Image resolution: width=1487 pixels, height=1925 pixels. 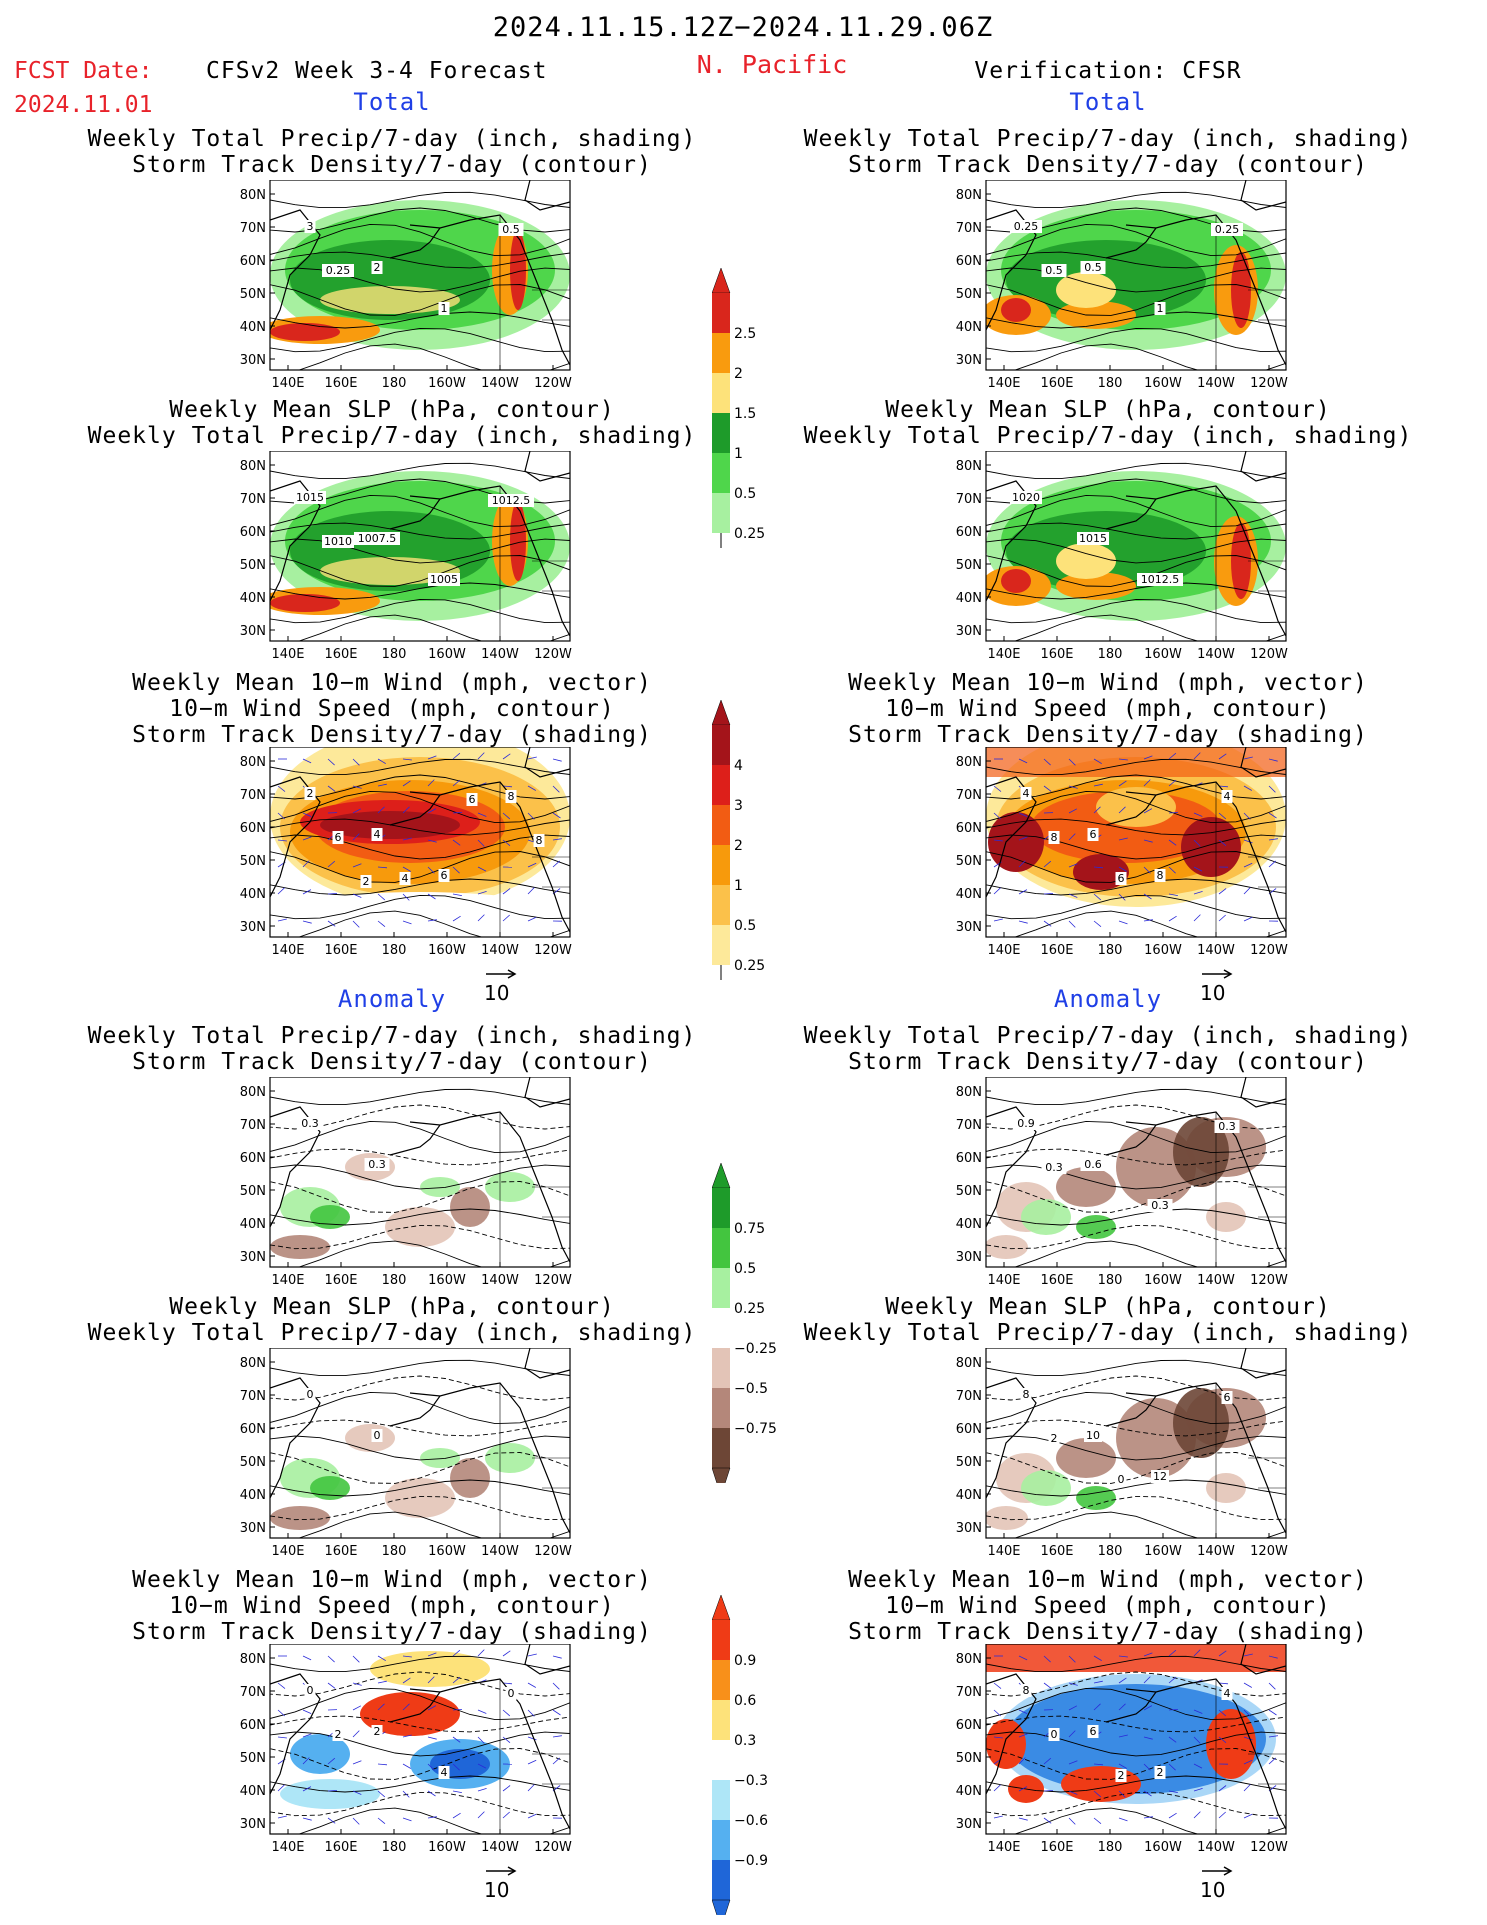 I want to click on contour-label: 0.3, so click(x=1160, y=1205).